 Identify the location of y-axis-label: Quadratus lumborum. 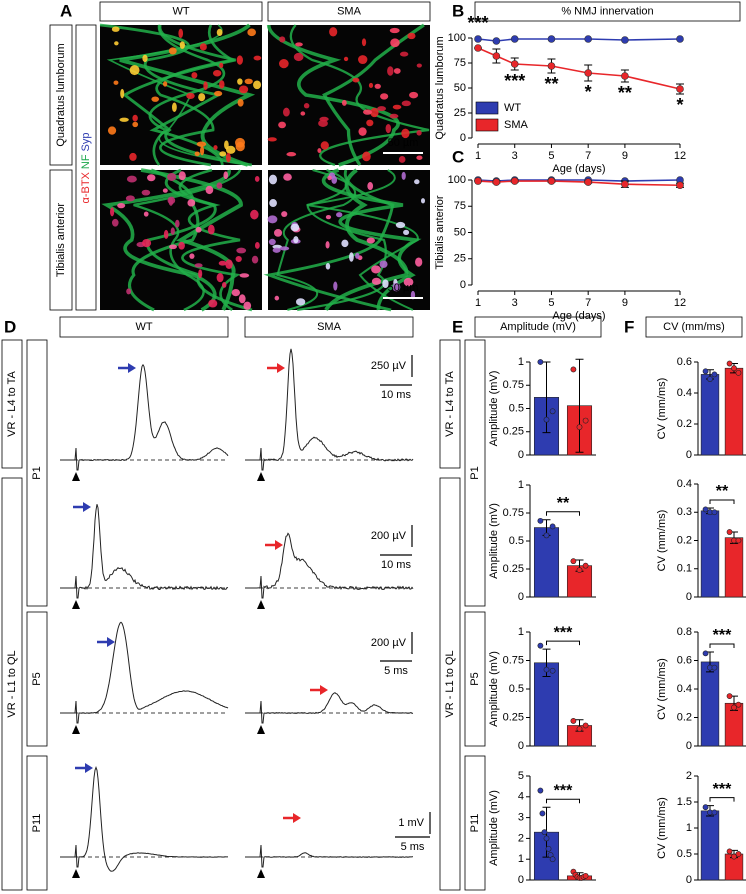
(440, 87).